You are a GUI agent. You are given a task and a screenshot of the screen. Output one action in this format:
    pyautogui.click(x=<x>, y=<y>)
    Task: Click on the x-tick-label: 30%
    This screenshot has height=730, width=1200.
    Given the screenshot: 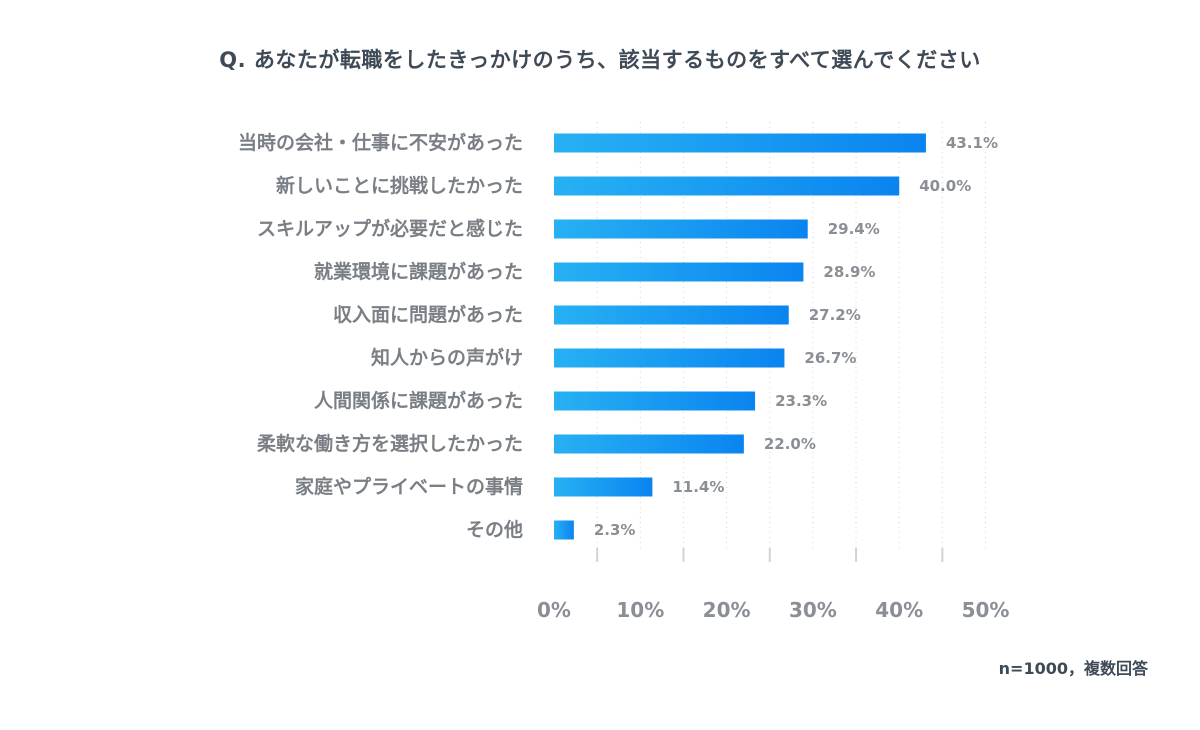 What is the action you would take?
    pyautogui.click(x=813, y=610)
    